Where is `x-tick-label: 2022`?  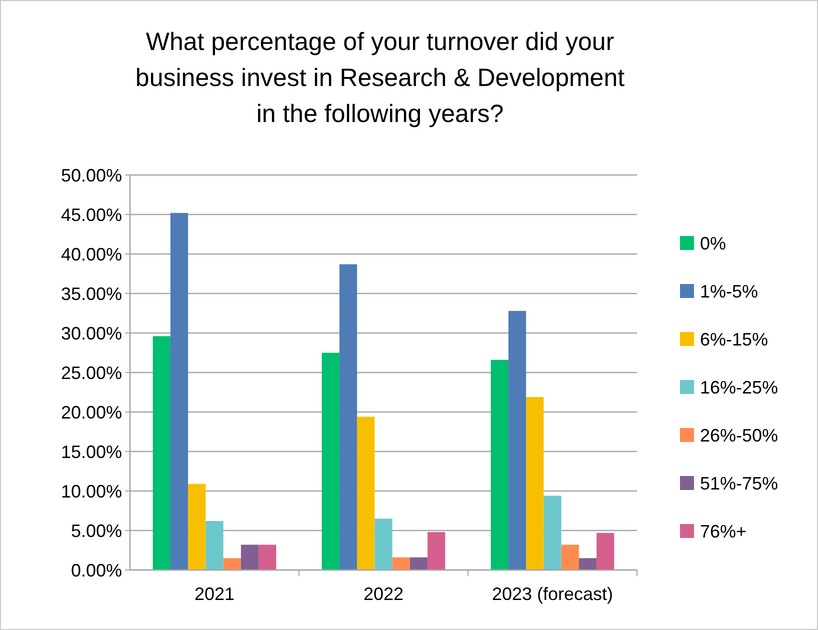 x-tick-label: 2022 is located at coordinates (383, 594).